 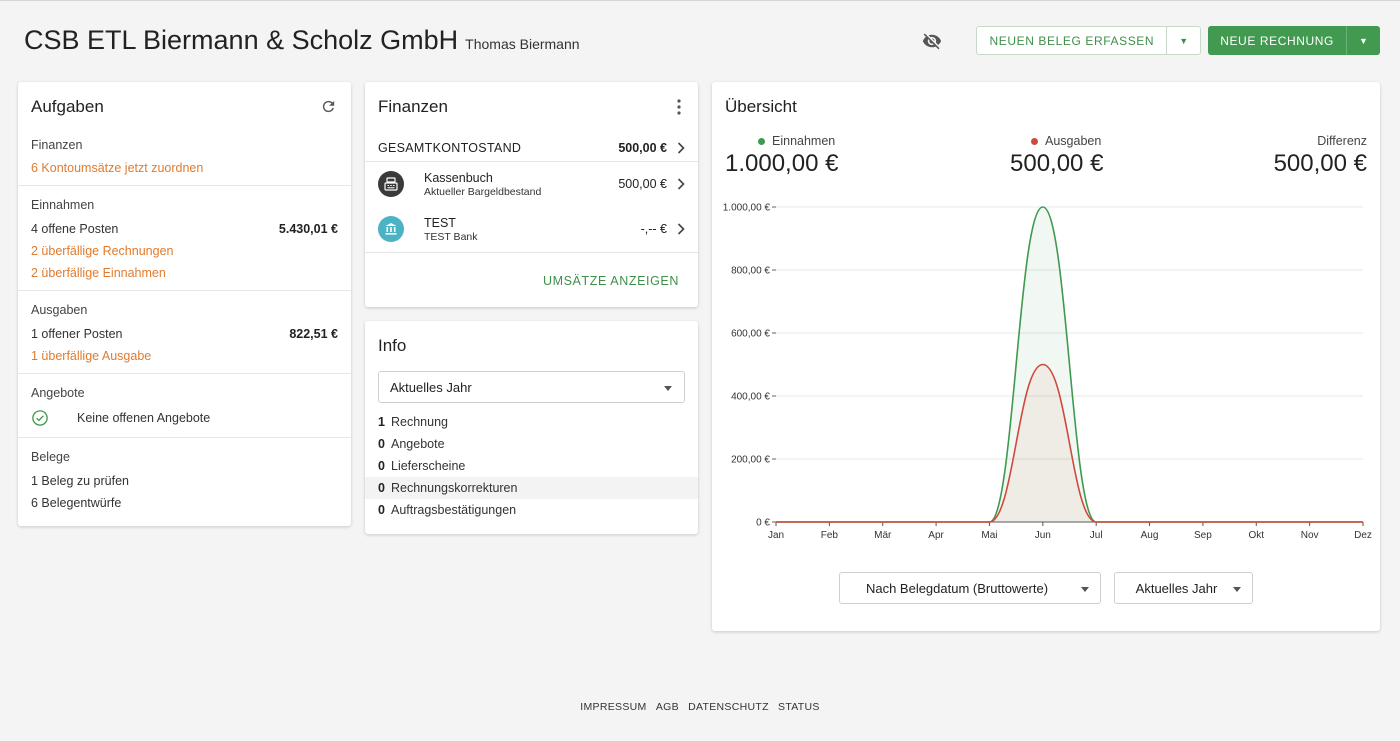 I want to click on chart-period-select: Aktuelles Jahr, so click(x=1183, y=588).